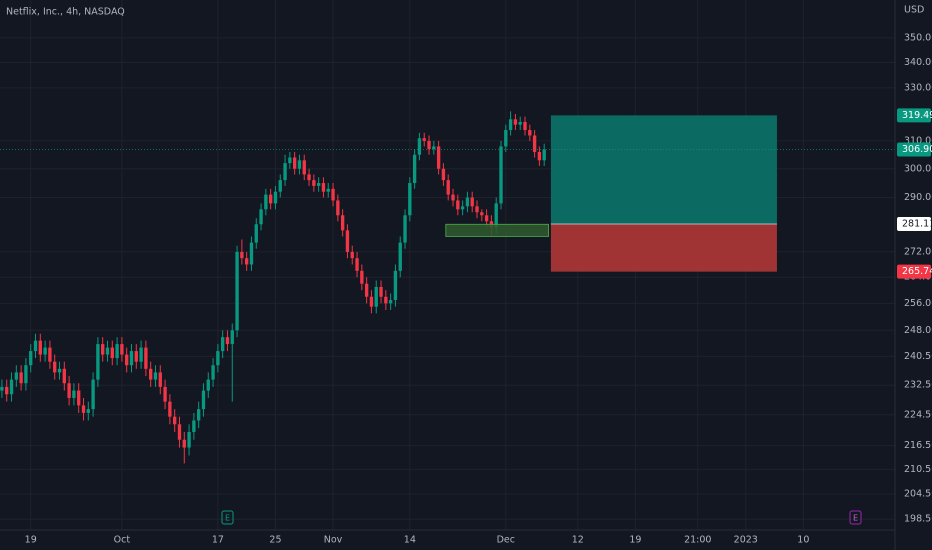  What do you see at coordinates (918, 251) in the screenshot?
I see `y-tick-label: 272.00` at bounding box center [918, 251].